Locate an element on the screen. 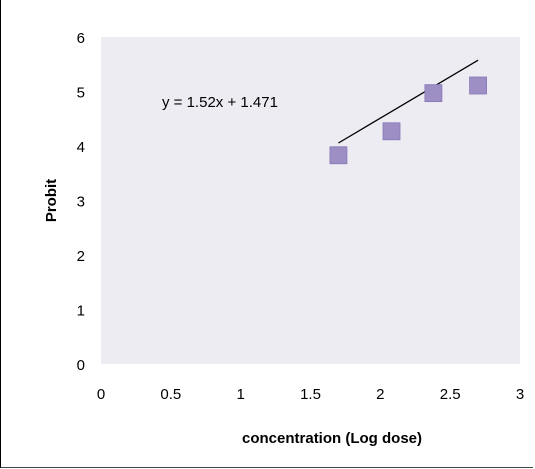  y-axis-label: Probit is located at coordinates (51, 200).